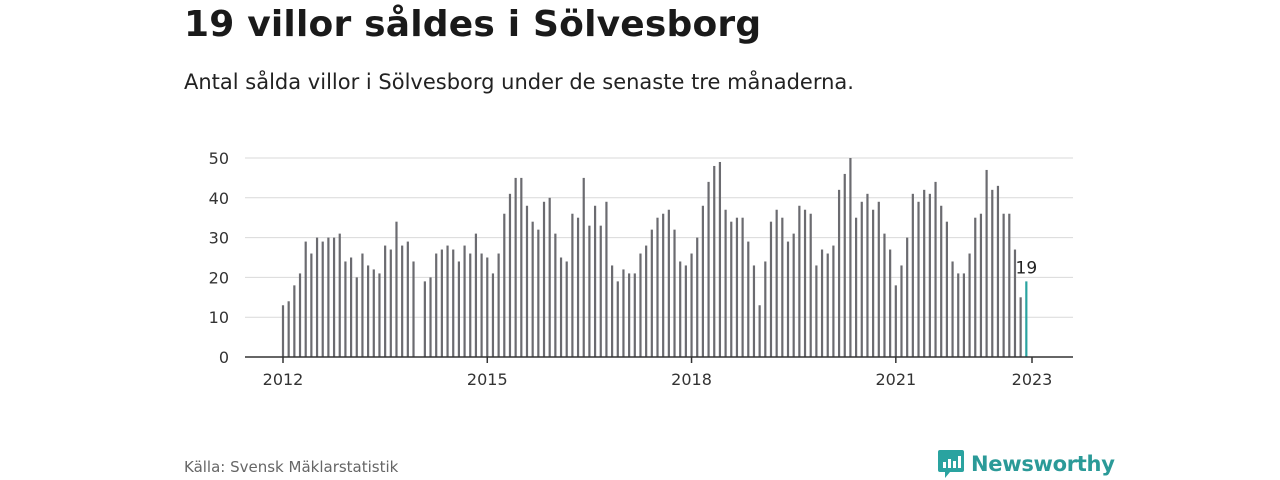 This screenshot has height=480, width=1280. What do you see at coordinates (487, 379) in the screenshot?
I see `x-tick-label: 2015` at bounding box center [487, 379].